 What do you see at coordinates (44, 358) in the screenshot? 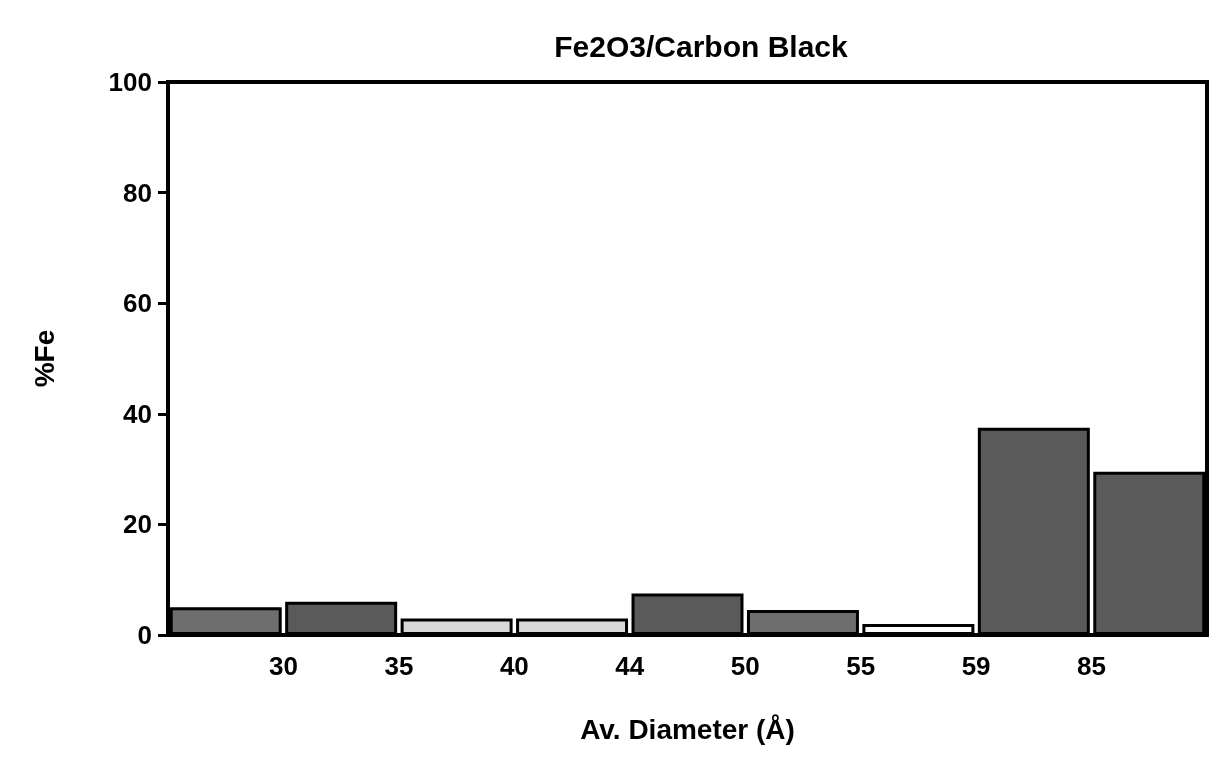
I see `y-axis-title: %Fe` at bounding box center [44, 358].